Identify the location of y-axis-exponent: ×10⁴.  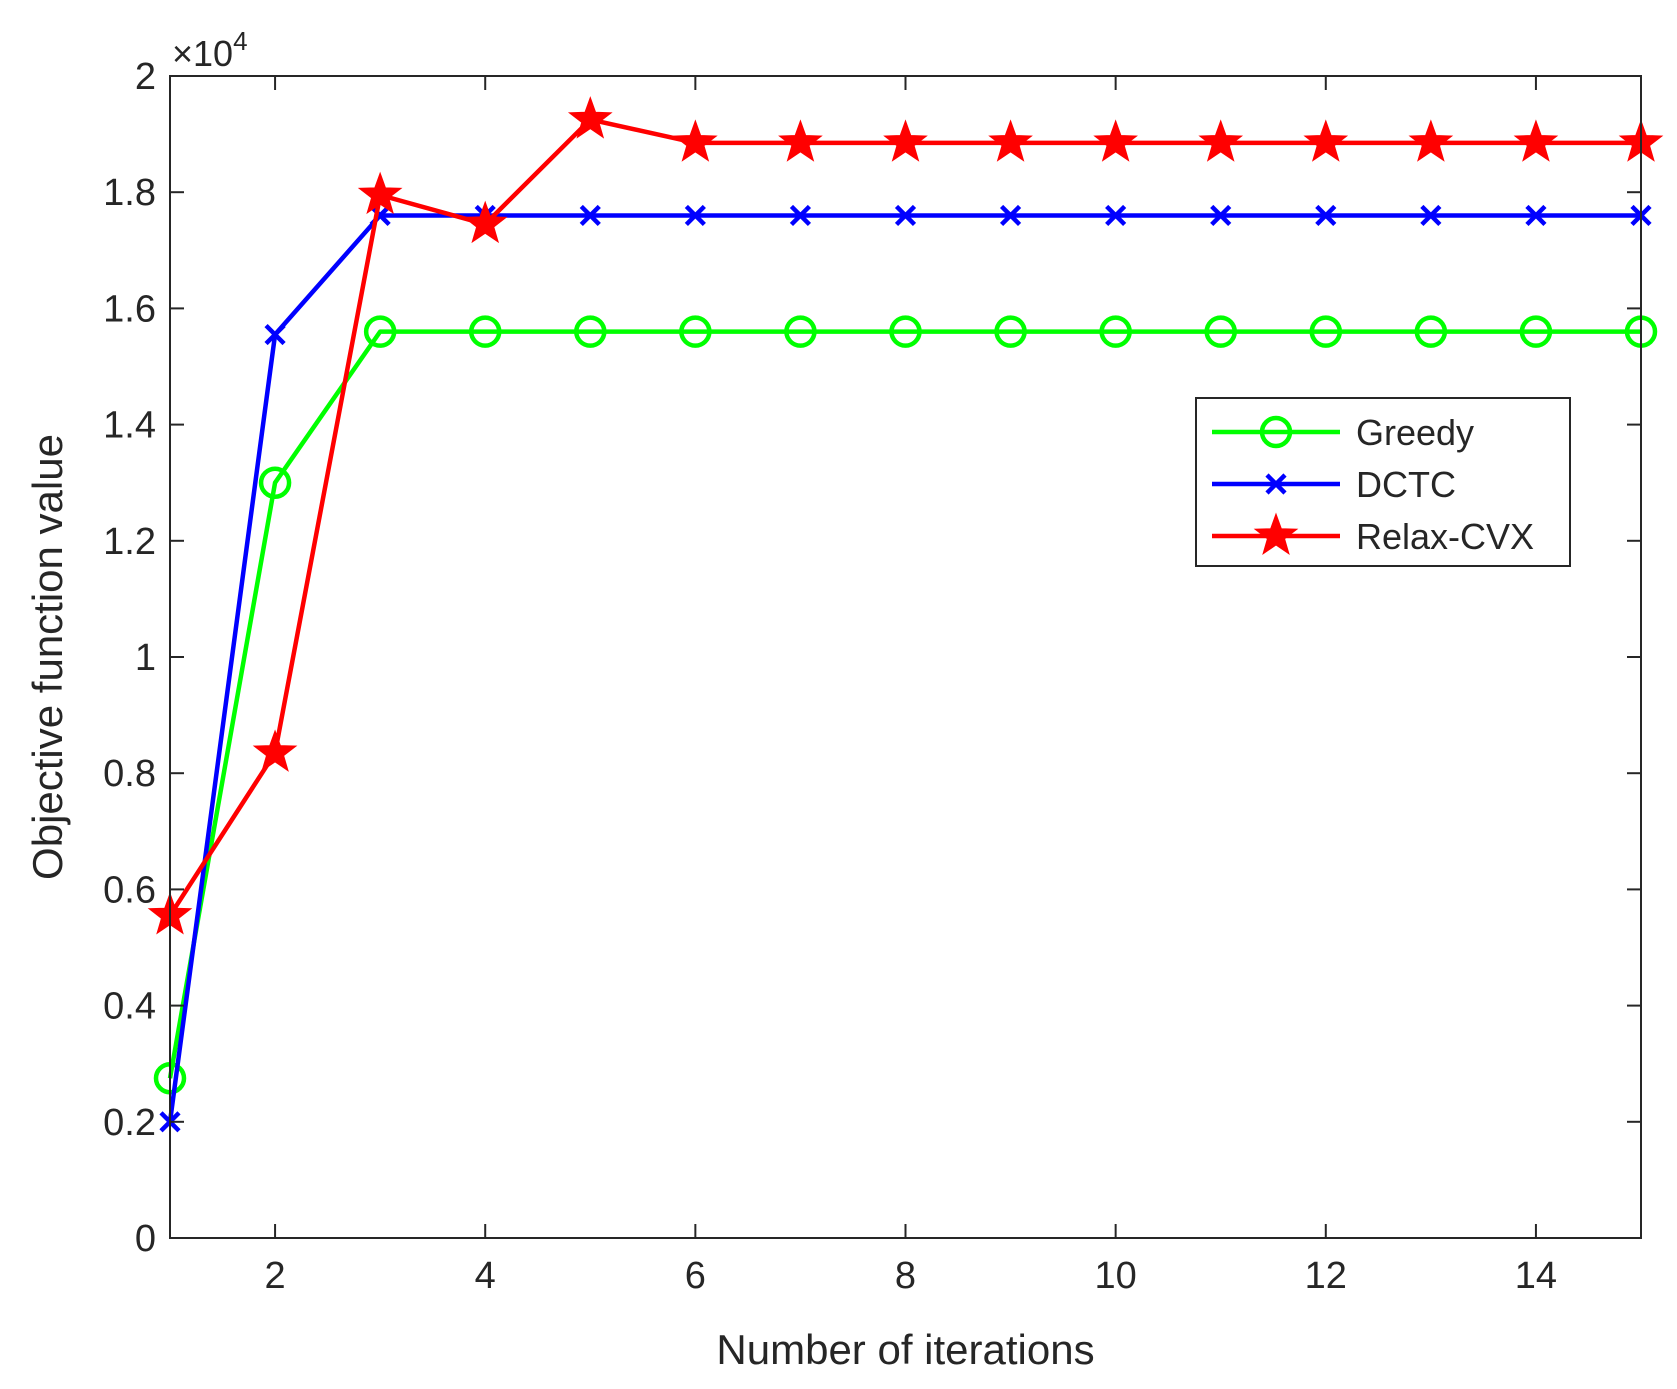
(210, 50).